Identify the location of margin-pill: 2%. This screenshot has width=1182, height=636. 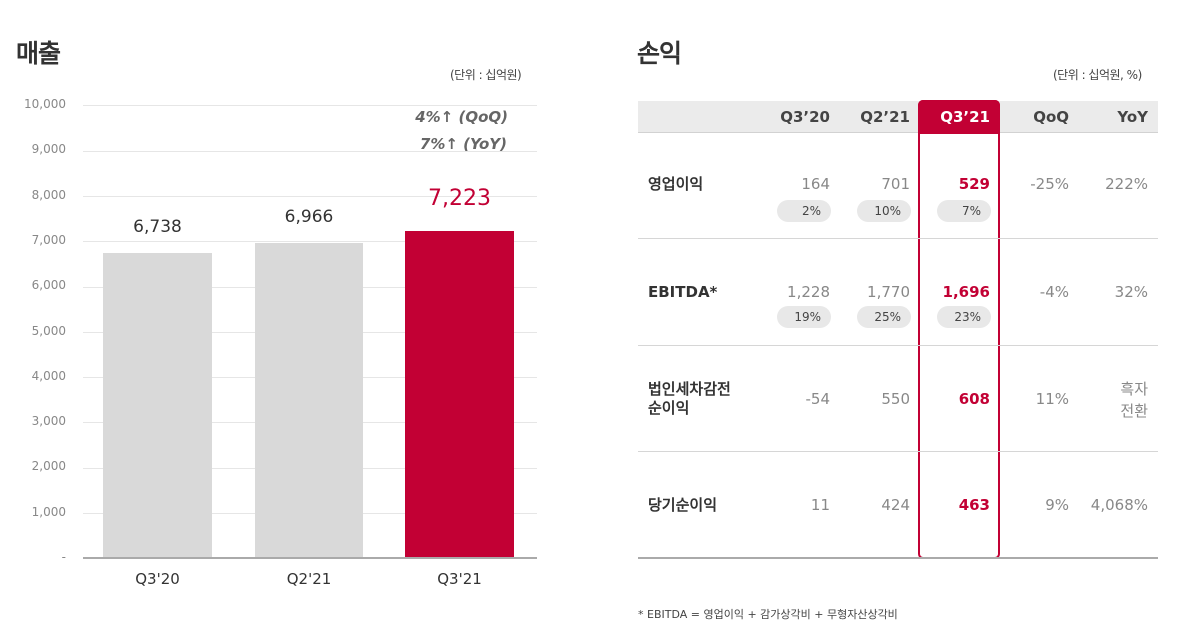
(804, 211).